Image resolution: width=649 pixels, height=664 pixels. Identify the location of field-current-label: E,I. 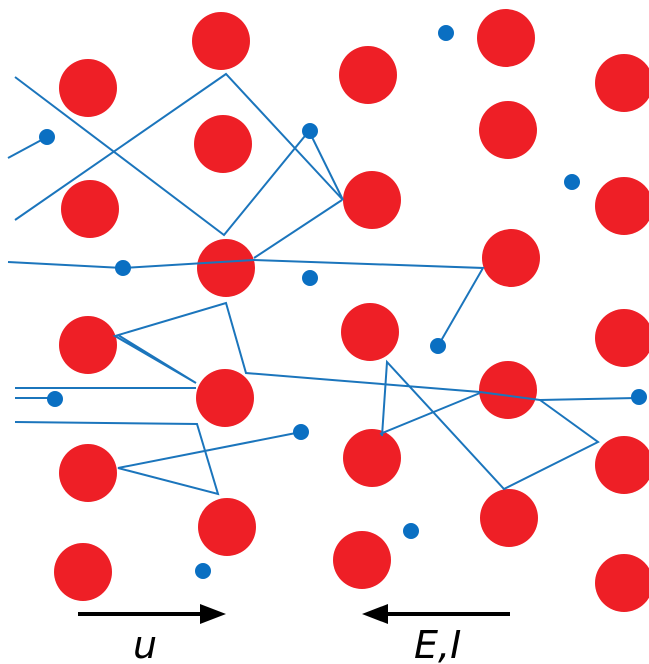
(437, 643).